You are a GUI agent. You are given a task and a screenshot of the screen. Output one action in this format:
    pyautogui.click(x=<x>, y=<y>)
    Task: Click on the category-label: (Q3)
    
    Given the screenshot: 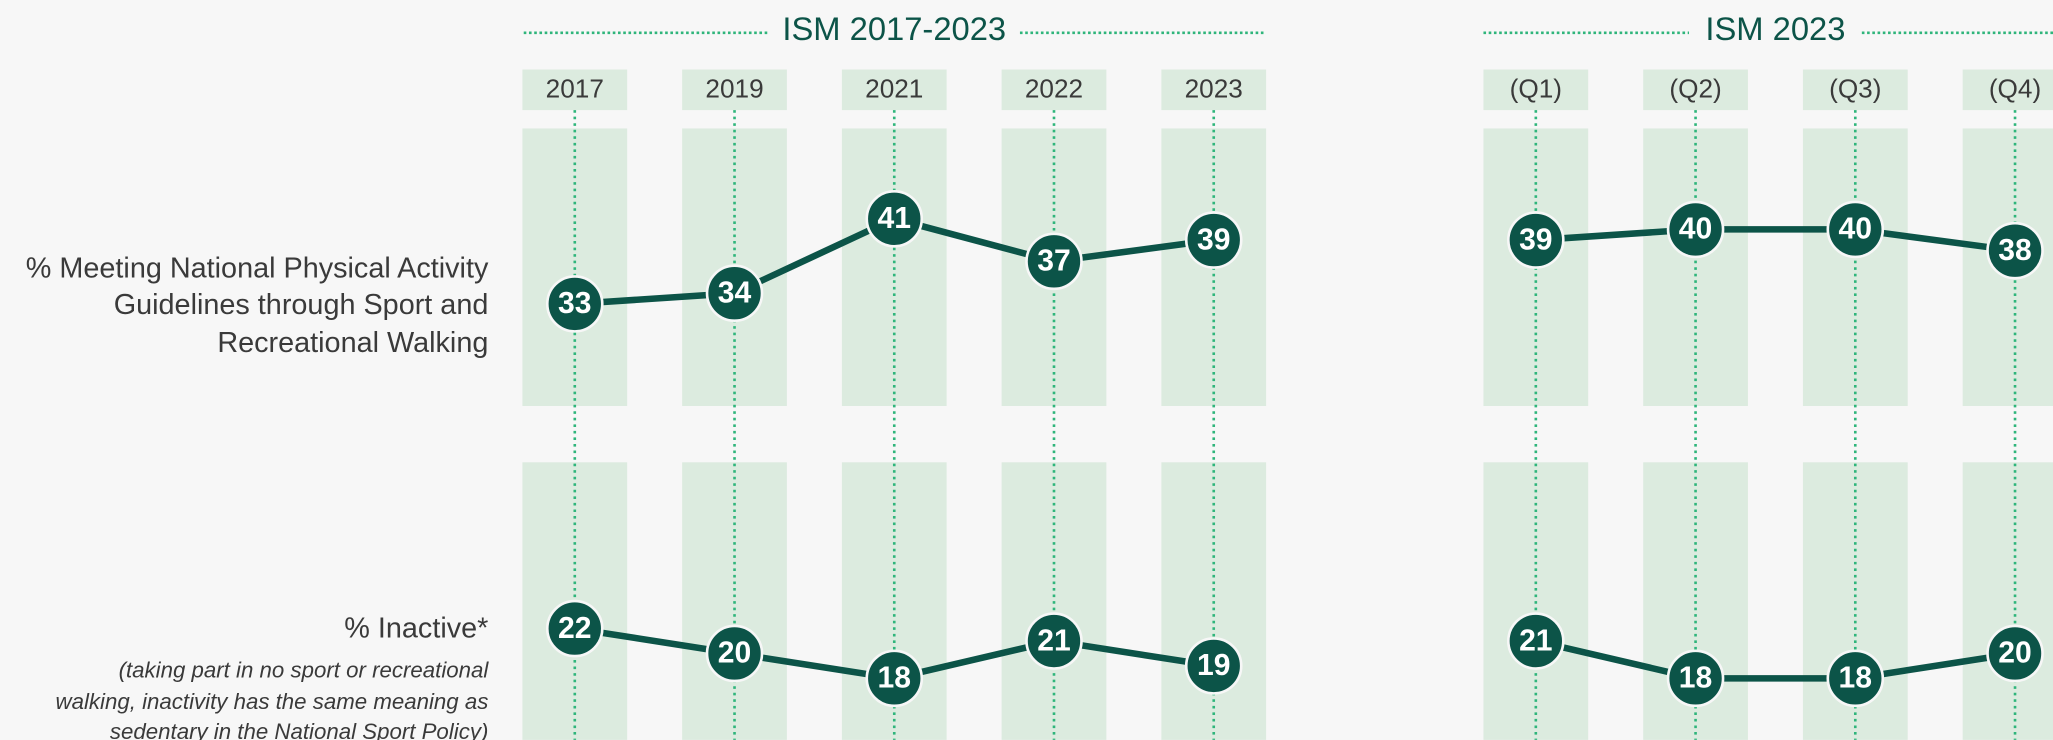 What is the action you would take?
    pyautogui.click(x=1855, y=88)
    